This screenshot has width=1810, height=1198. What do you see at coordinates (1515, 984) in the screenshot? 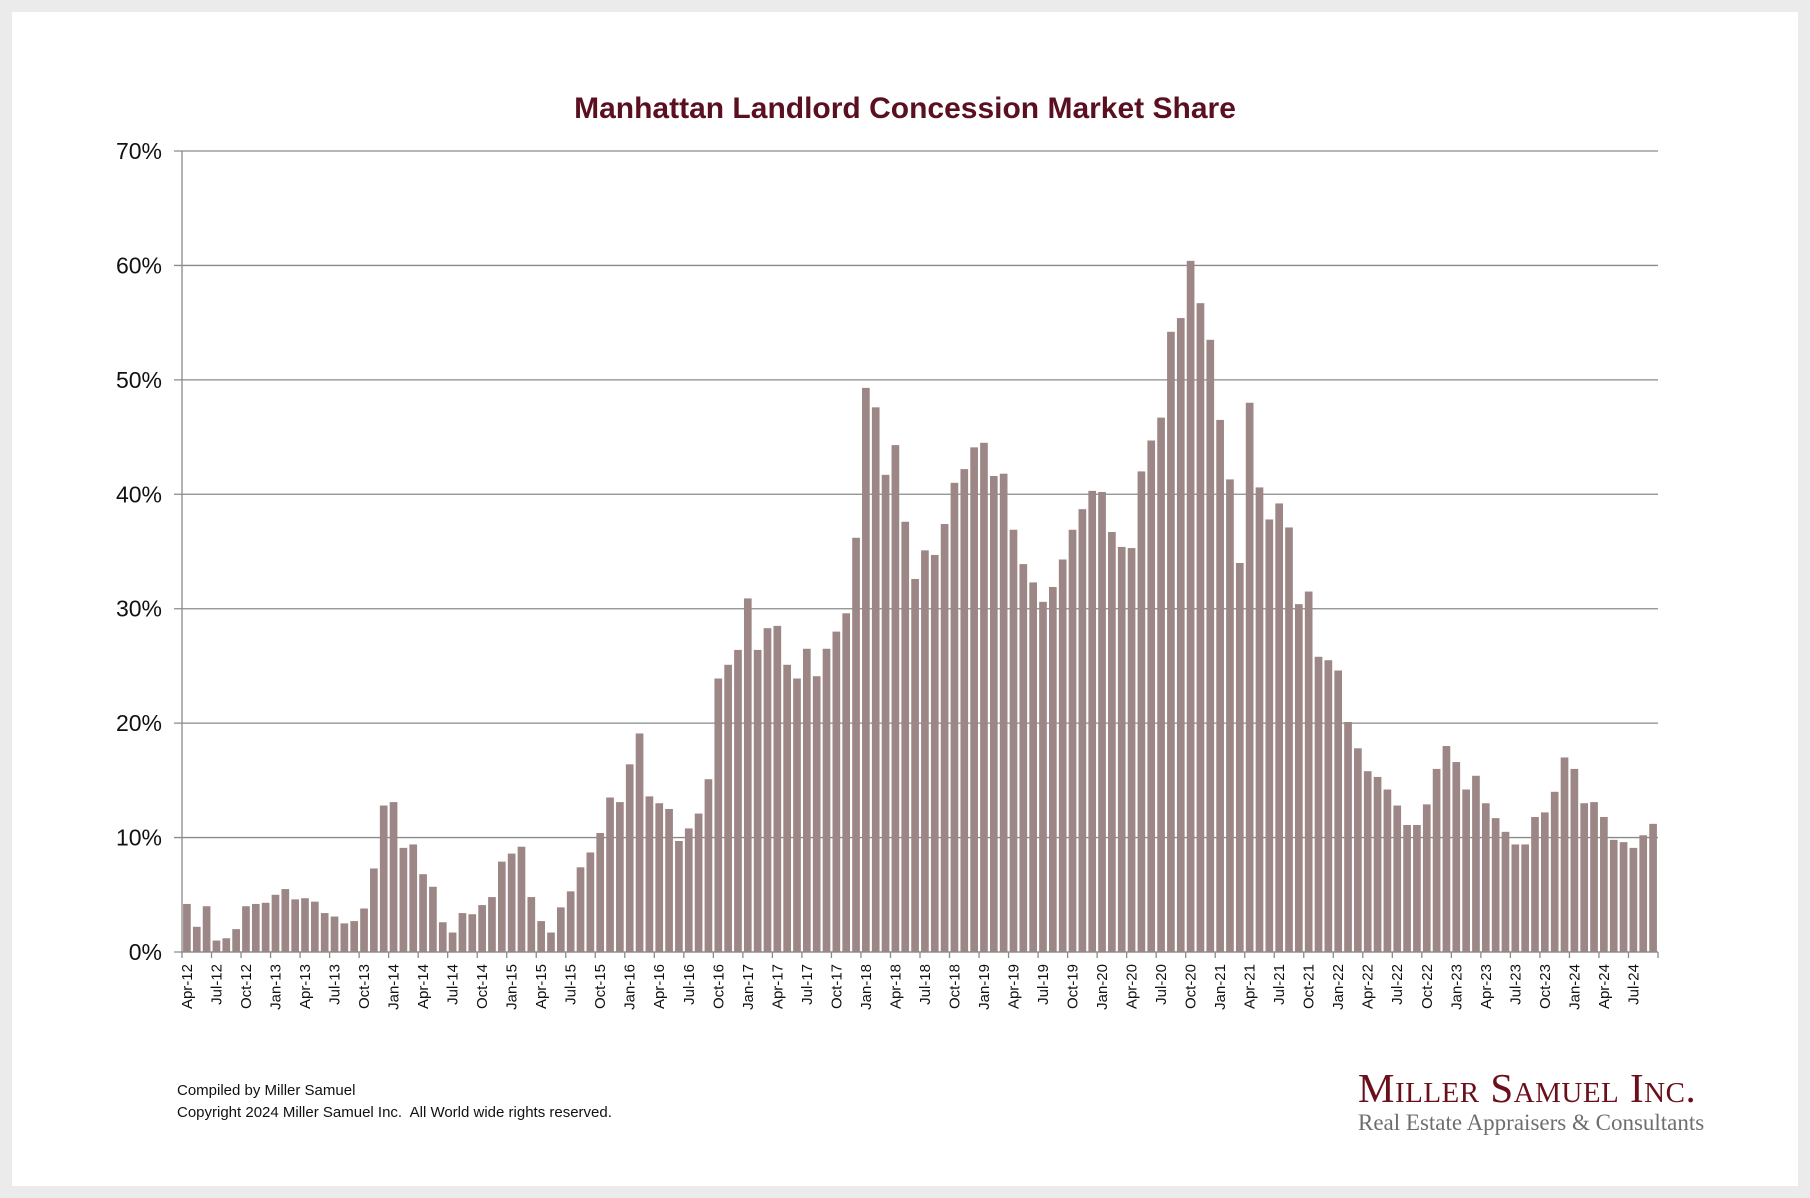
I see `x-tick-label: Jul-23` at bounding box center [1515, 984].